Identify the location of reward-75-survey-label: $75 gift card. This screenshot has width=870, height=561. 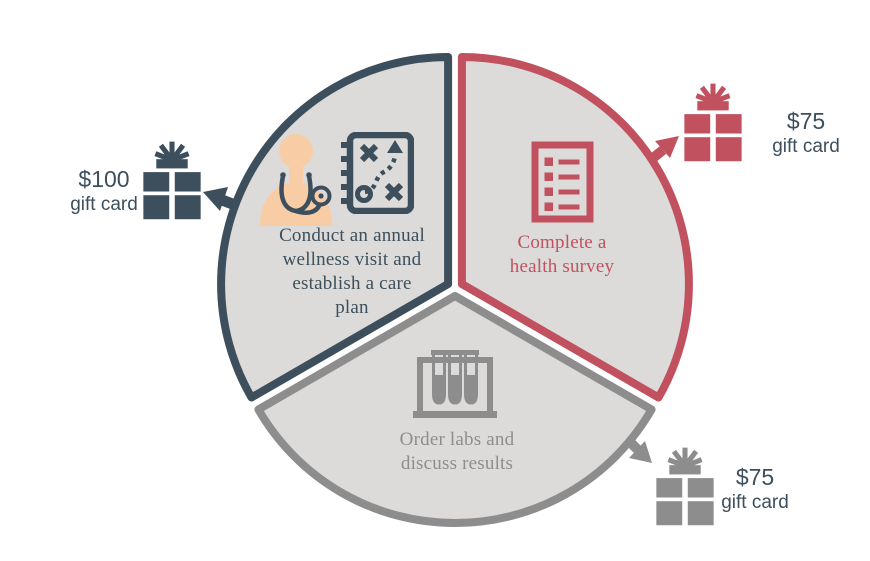
(806, 133).